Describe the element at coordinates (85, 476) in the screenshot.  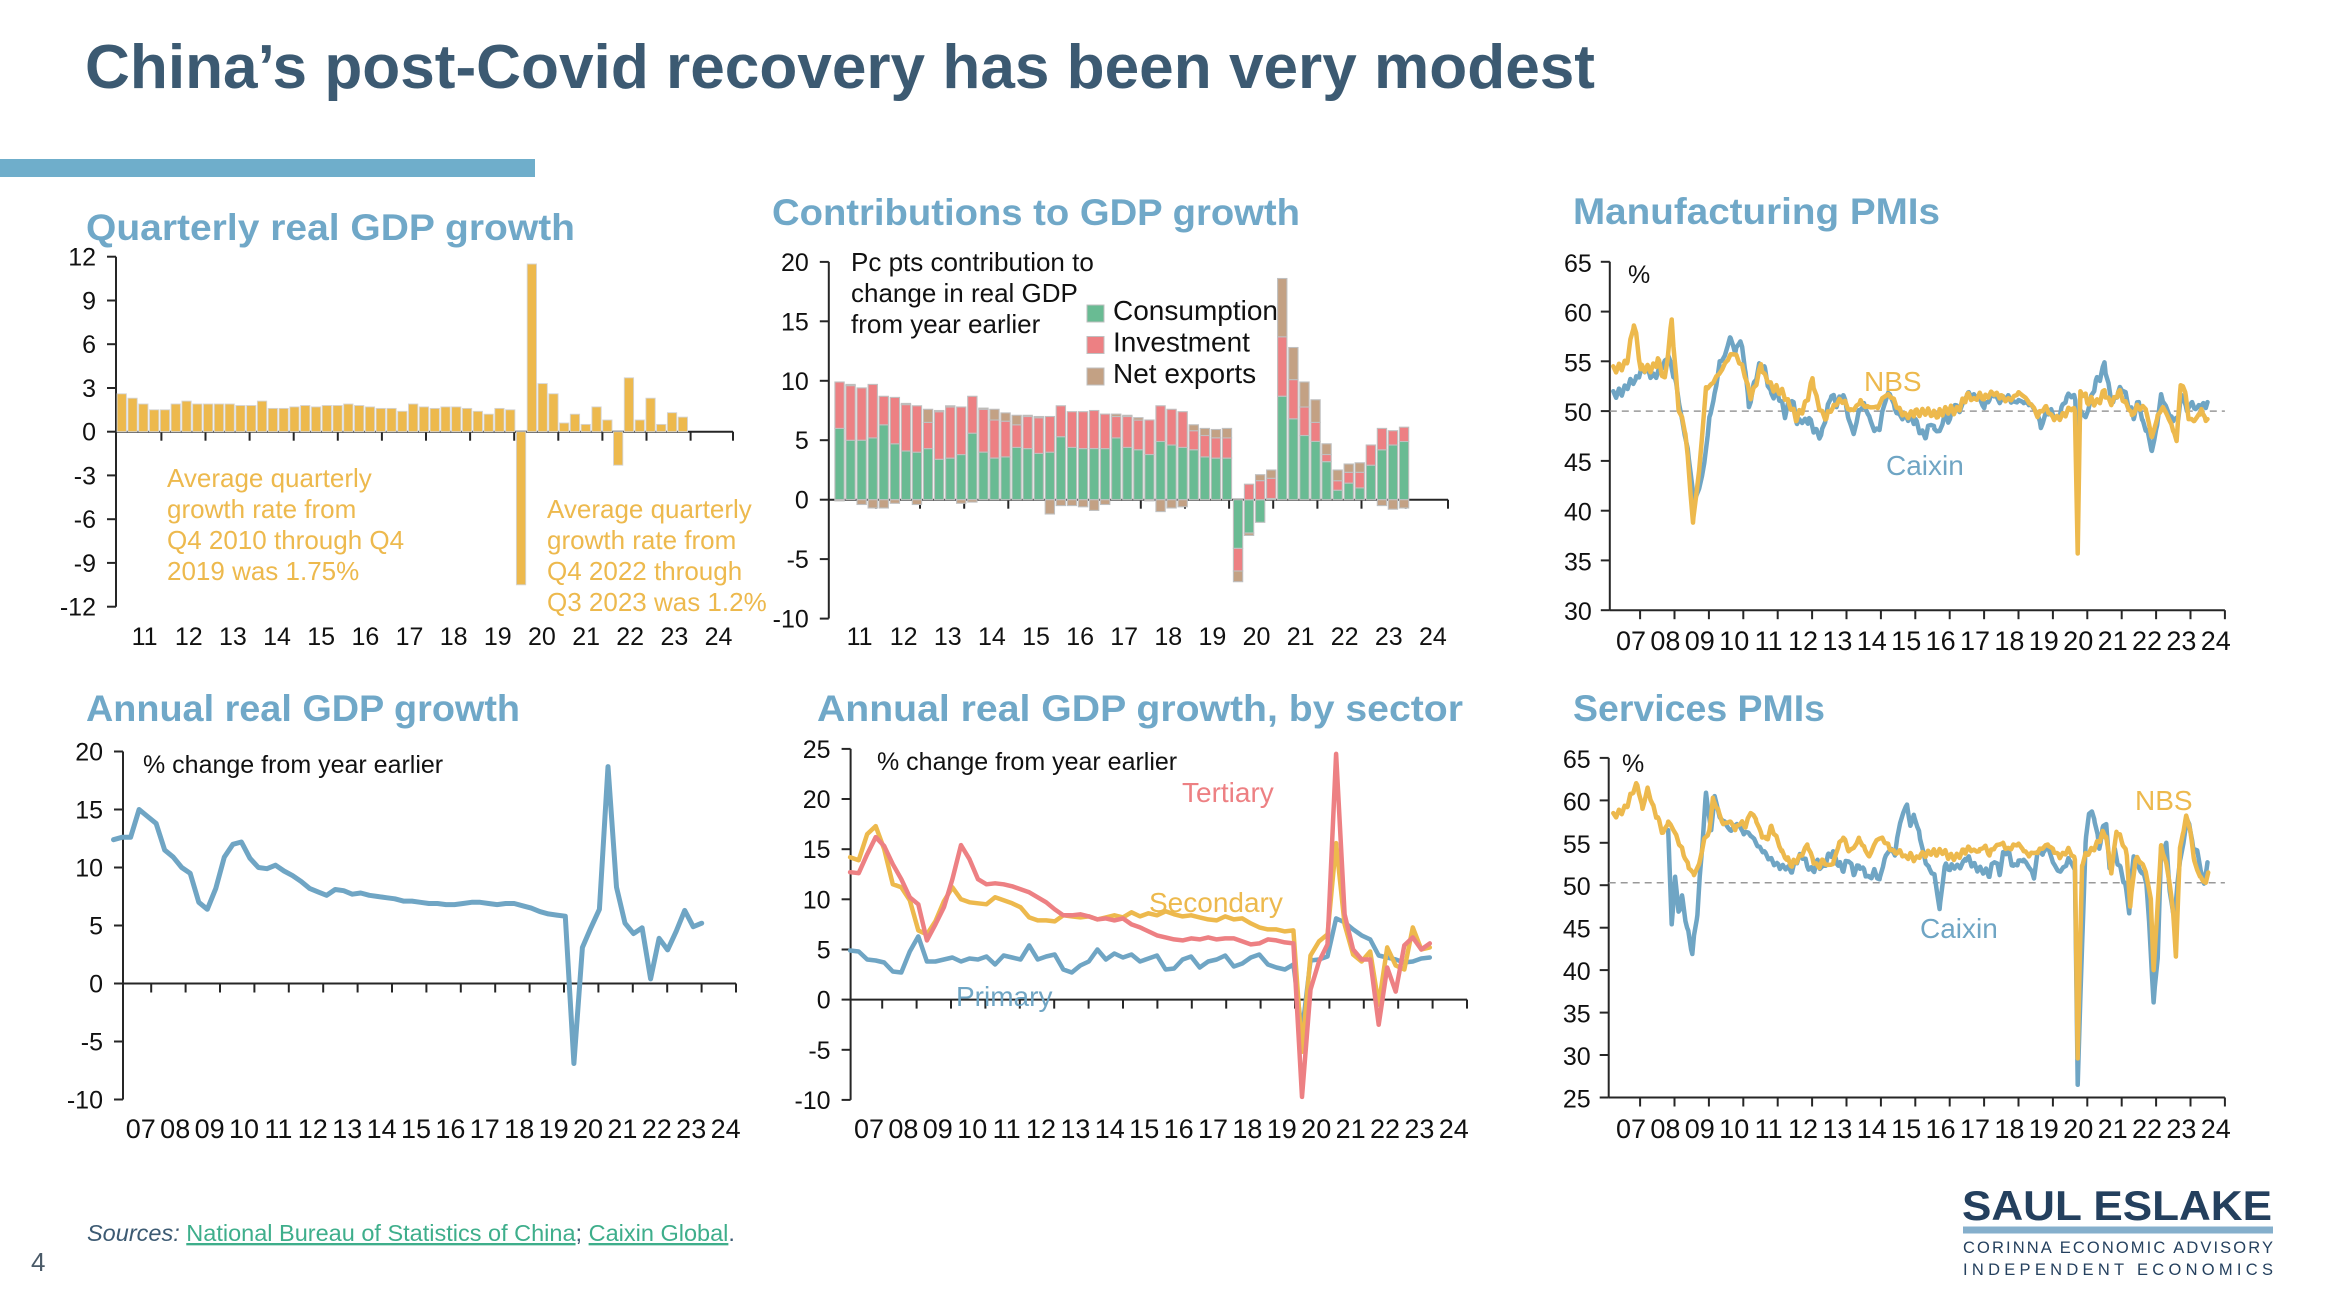
I see `svg-text: -3` at that location.